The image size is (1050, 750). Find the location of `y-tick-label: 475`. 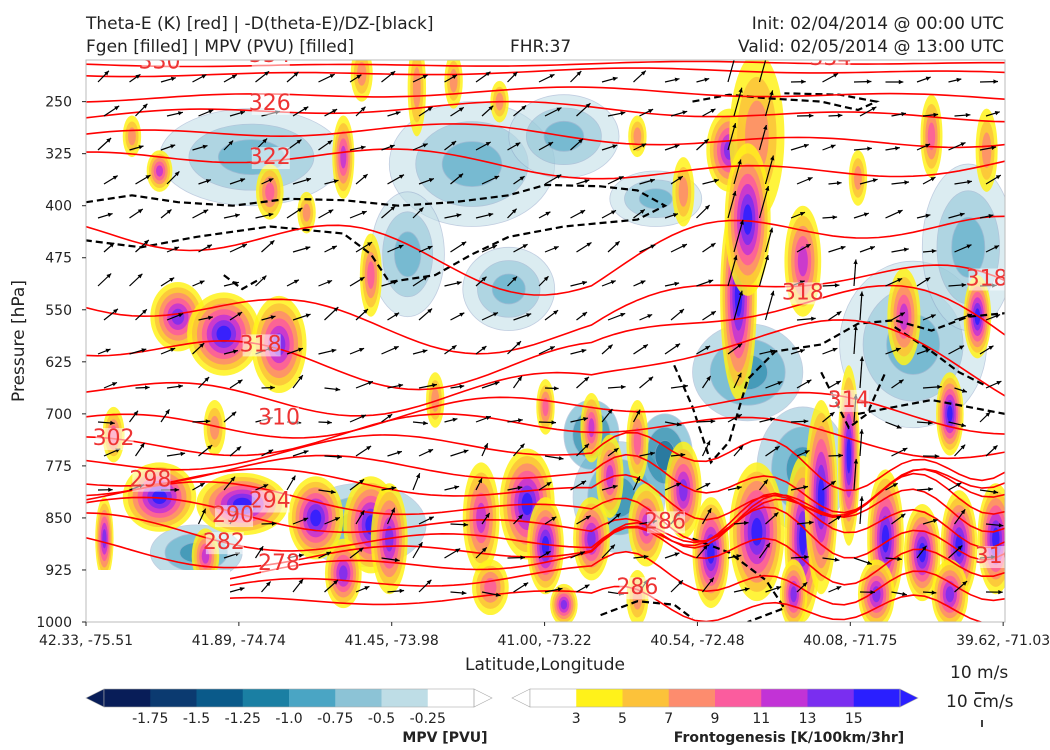

y-tick-label: 475 is located at coordinates (58, 259).